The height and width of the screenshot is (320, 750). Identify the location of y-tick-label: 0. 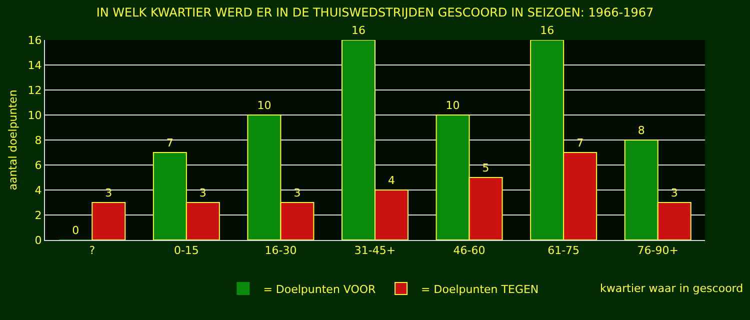
(38, 240).